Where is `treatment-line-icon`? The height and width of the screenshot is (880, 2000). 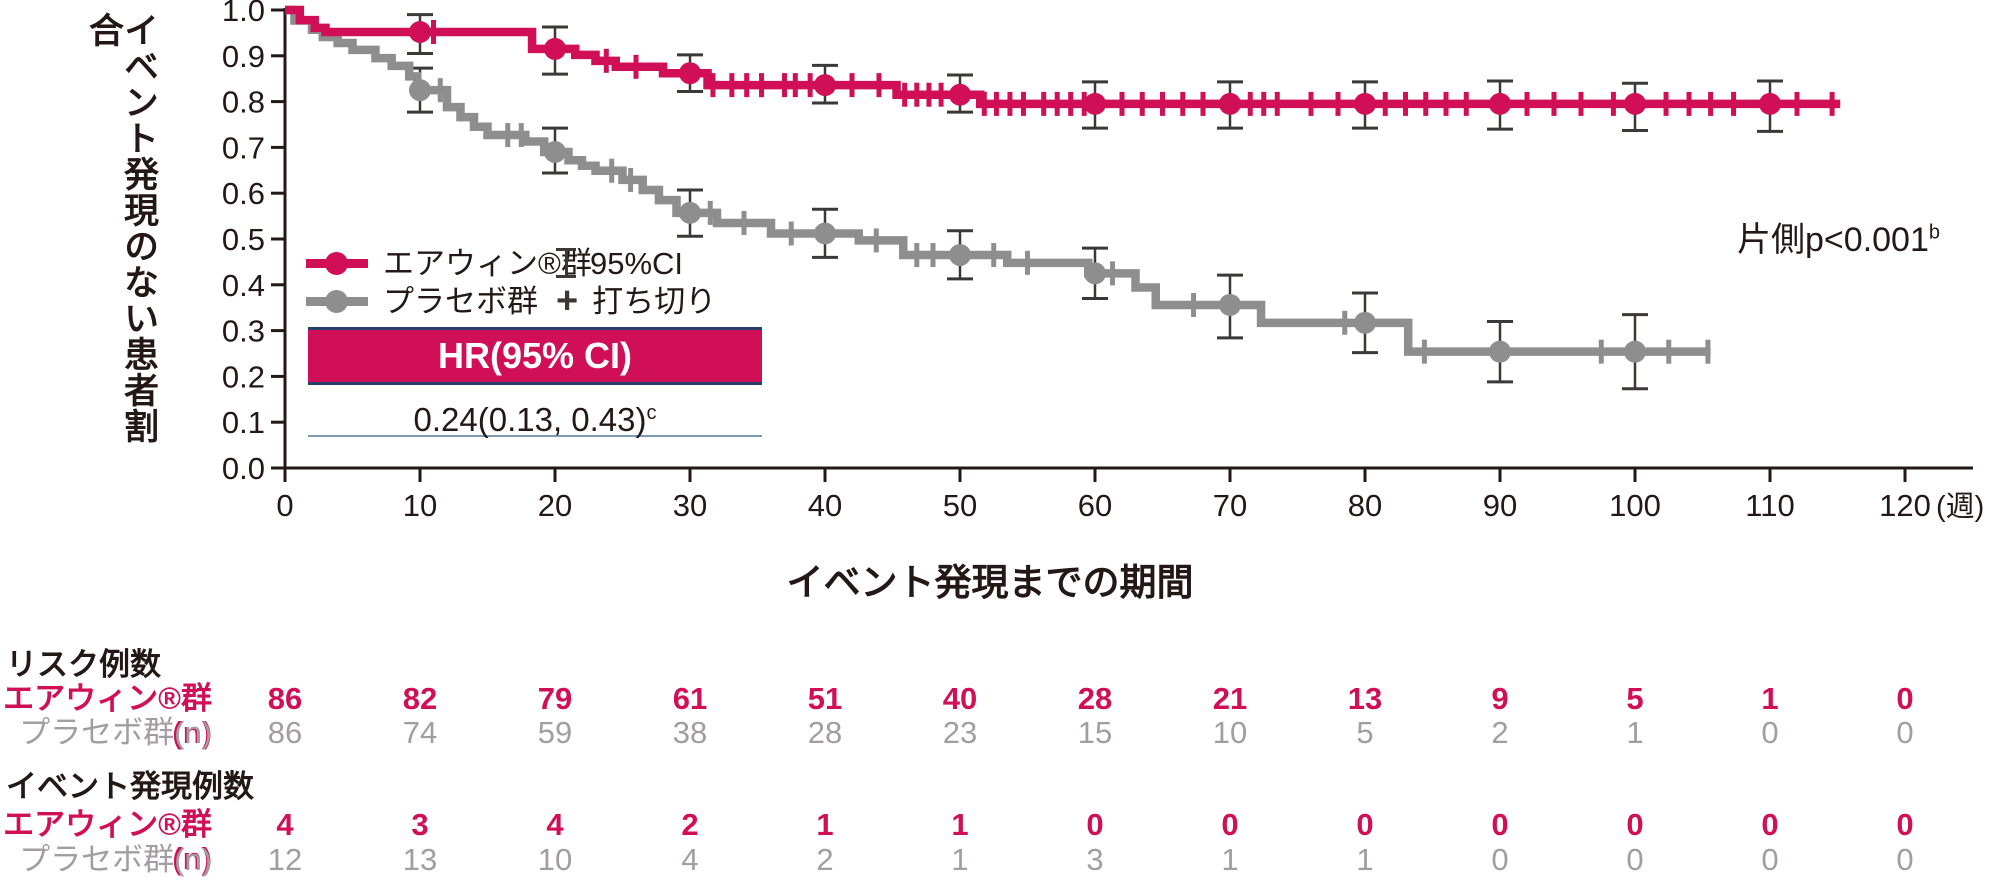 treatment-line-icon is located at coordinates (337, 263).